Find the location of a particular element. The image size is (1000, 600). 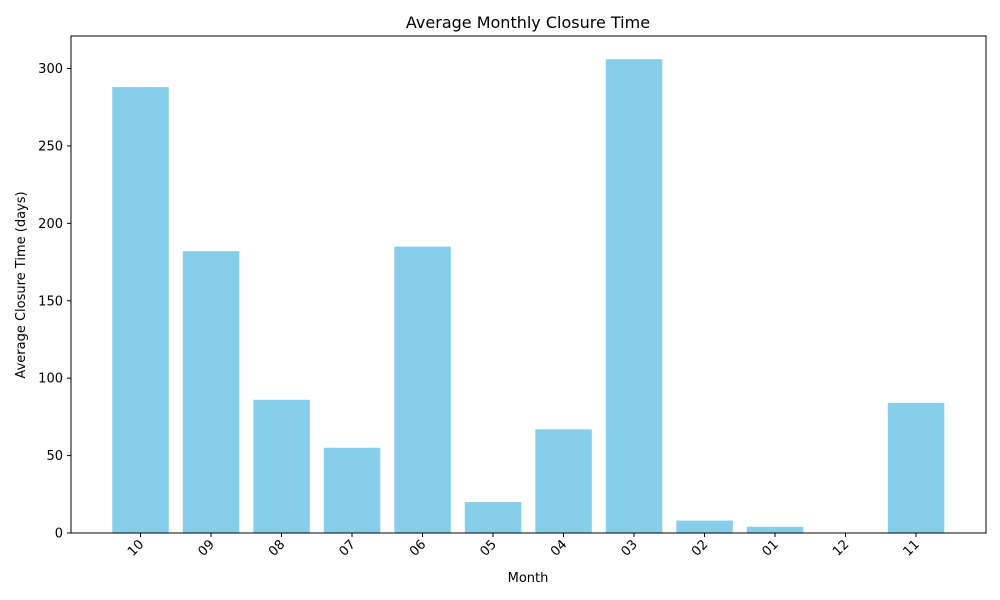

y-tick-label-150: 150 is located at coordinates (50, 301).